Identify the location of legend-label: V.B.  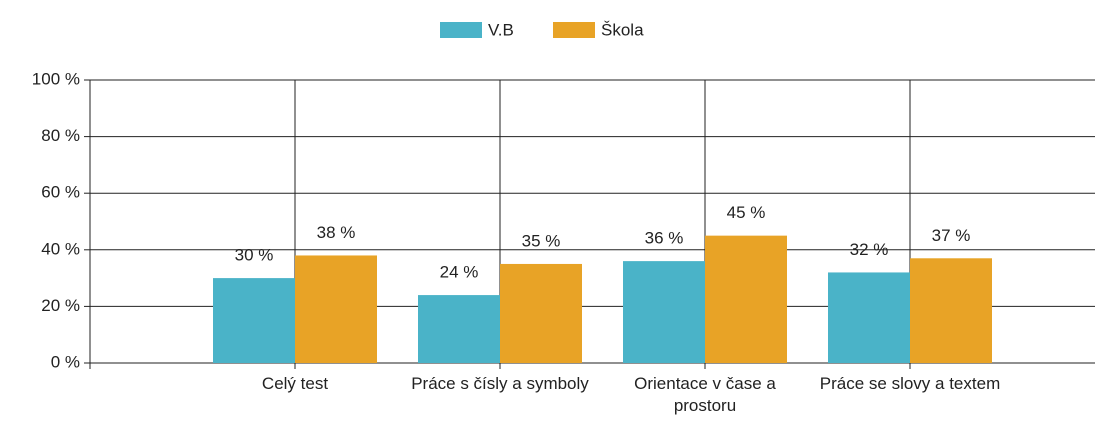
(501, 29).